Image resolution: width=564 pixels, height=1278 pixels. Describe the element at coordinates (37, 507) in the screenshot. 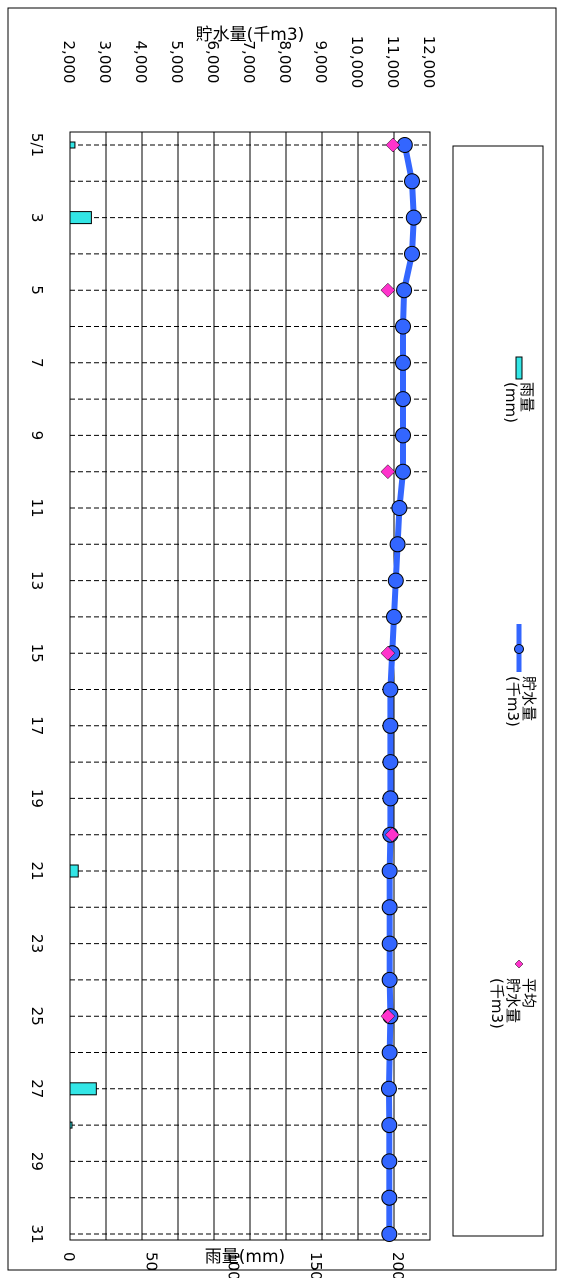

I see `category-tick-label: 11` at that location.